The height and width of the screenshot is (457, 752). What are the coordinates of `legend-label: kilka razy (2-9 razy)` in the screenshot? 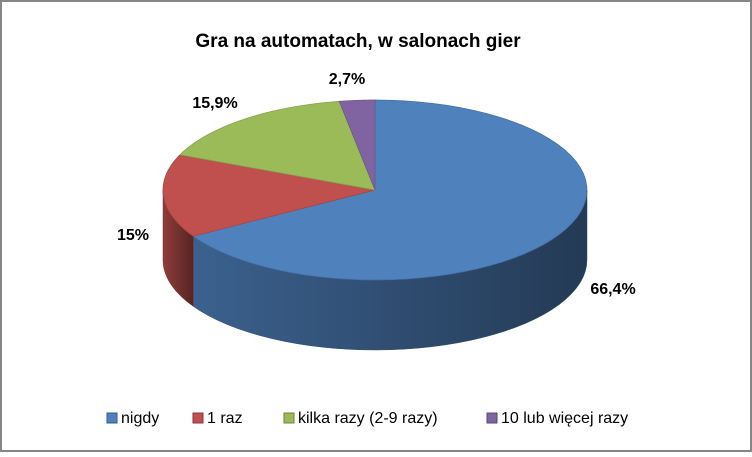 It's located at (368, 418).